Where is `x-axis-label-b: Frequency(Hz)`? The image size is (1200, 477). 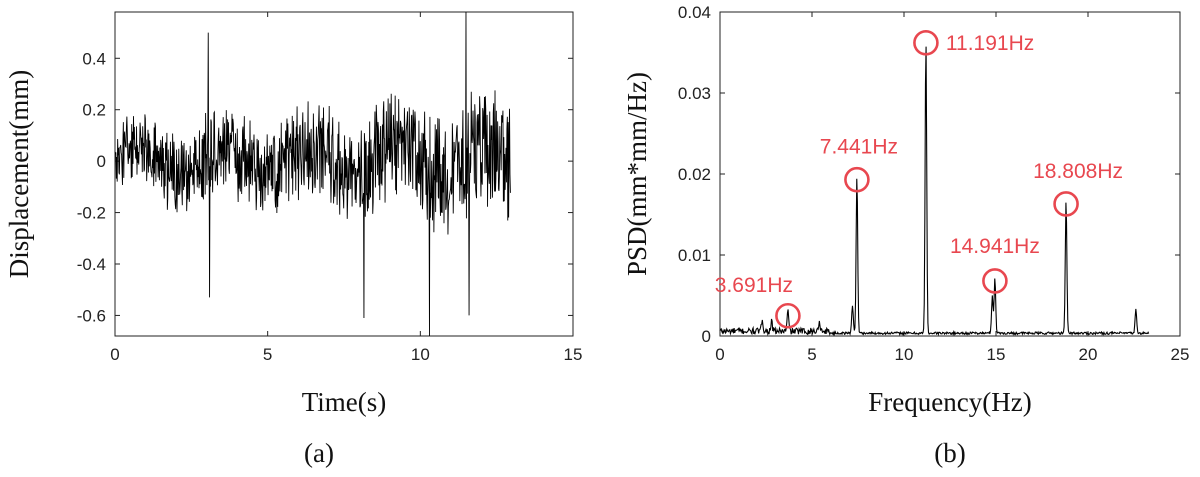
x-axis-label-b: Frequency(Hz) is located at coordinates (949, 402).